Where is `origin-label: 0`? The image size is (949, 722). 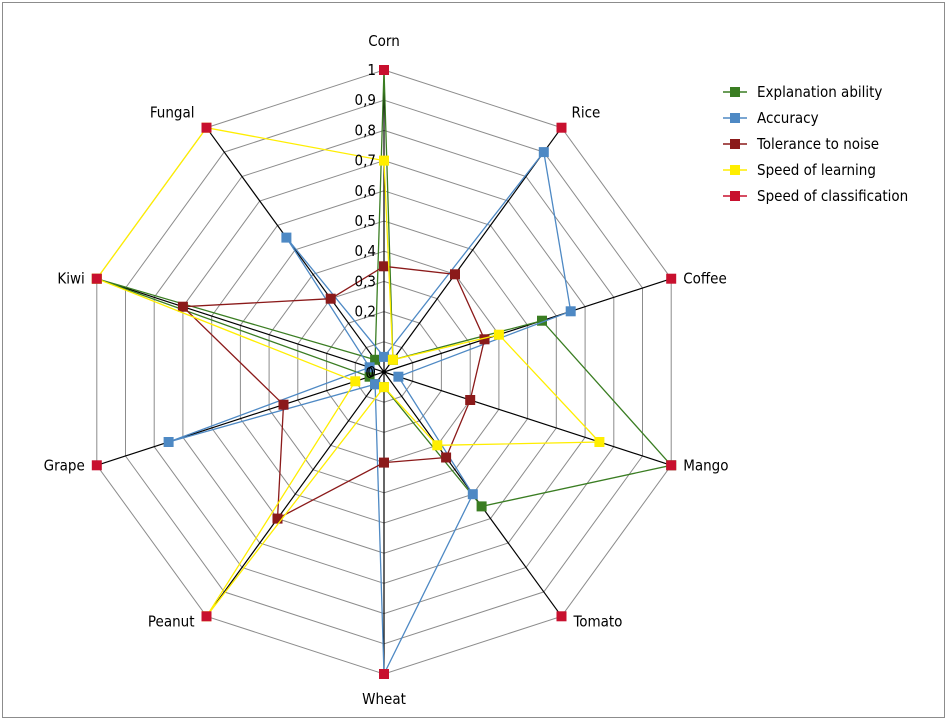 origin-label: 0 is located at coordinates (369, 373).